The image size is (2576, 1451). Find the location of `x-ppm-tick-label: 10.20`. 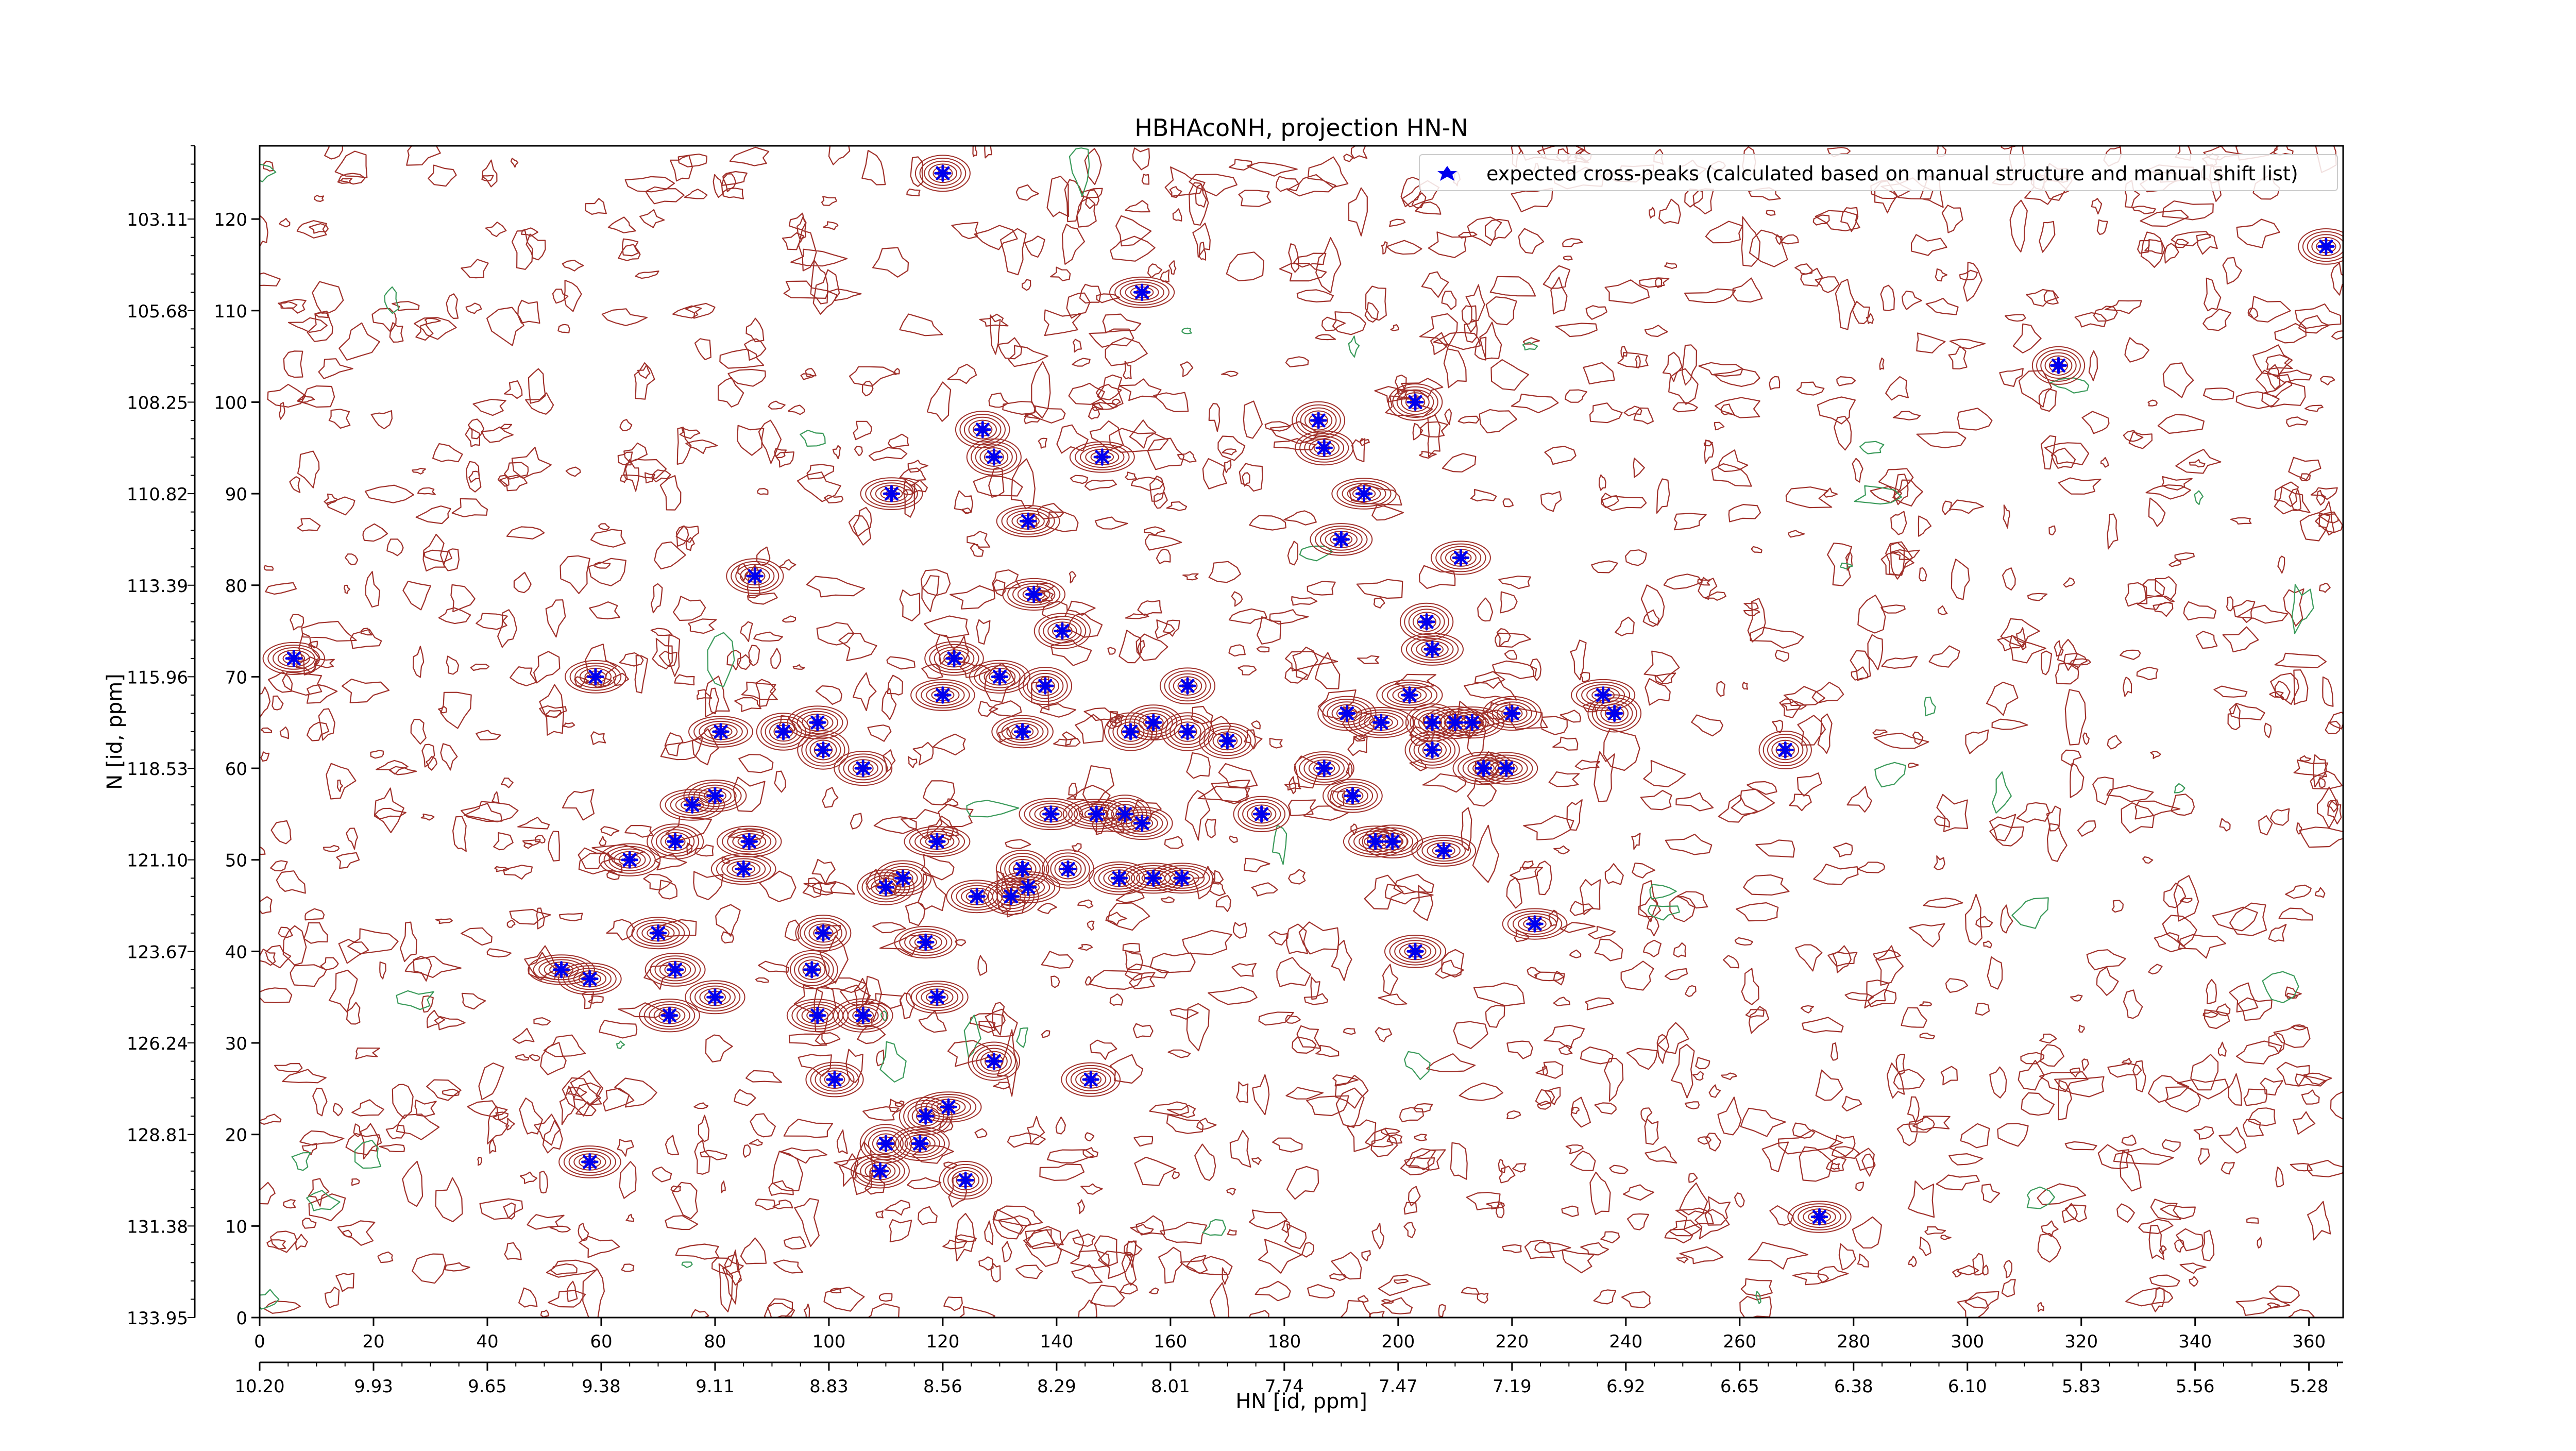

x-ppm-tick-label: 10.20 is located at coordinates (259, 1386).